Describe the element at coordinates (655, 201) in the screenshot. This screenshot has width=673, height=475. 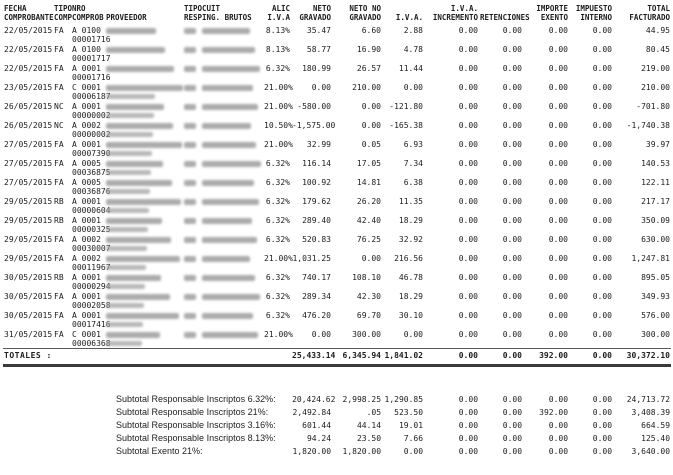
I see `total-facturado-cell: 217.17` at that location.